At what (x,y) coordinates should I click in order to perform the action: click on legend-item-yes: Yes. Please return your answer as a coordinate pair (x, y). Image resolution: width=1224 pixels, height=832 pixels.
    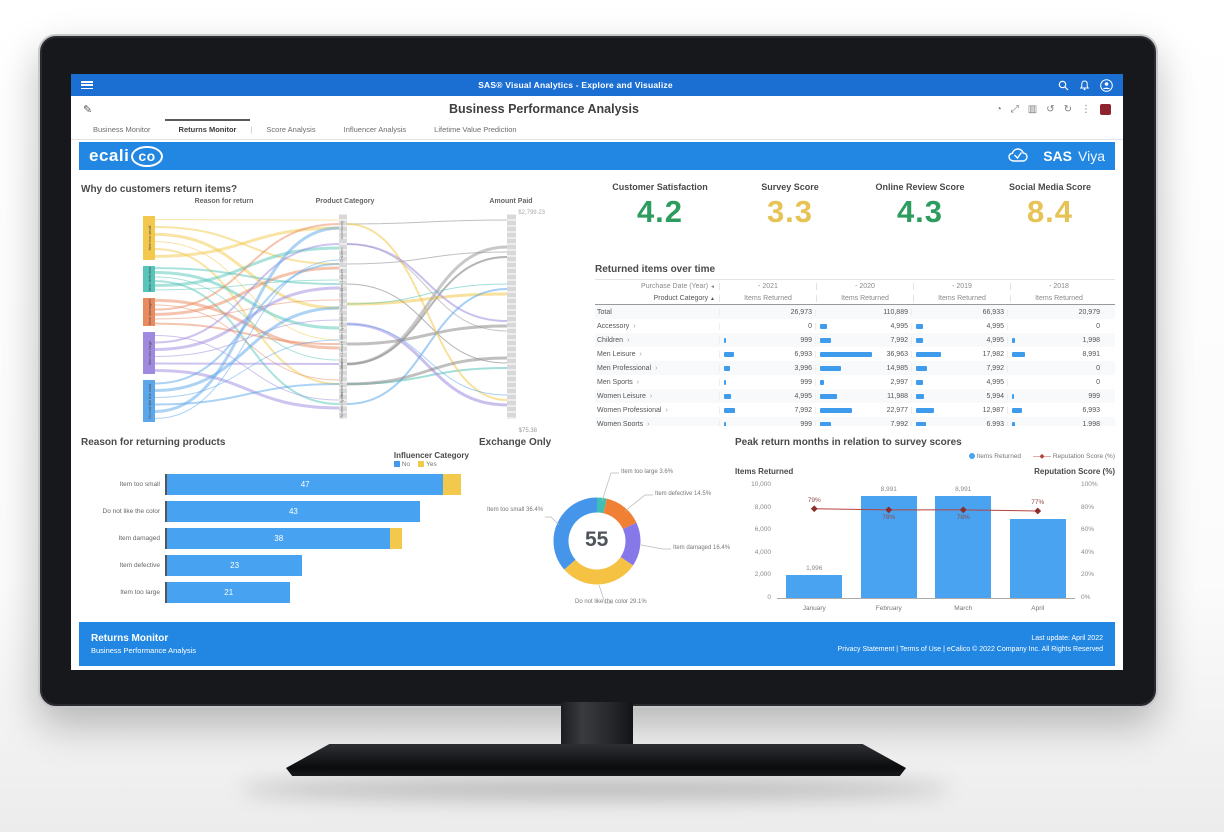
    Looking at the image, I should click on (427, 464).